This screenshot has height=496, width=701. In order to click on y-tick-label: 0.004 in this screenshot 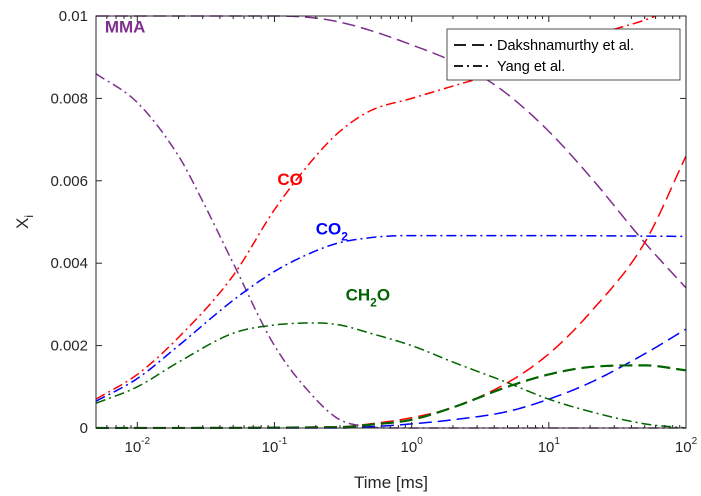, I will do `click(69, 263)`.